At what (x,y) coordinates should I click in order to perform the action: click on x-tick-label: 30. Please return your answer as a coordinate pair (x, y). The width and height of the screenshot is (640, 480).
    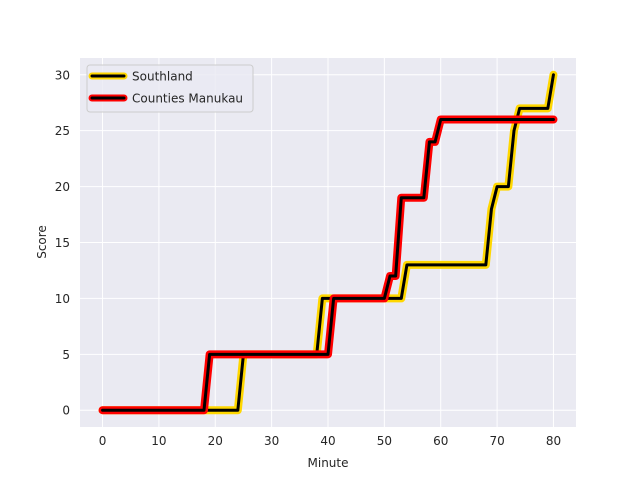
    Looking at the image, I should click on (271, 441).